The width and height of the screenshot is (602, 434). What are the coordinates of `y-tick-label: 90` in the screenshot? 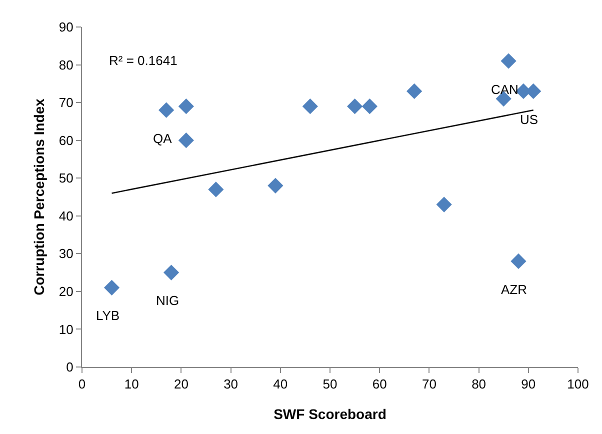 It's located at (66, 27).